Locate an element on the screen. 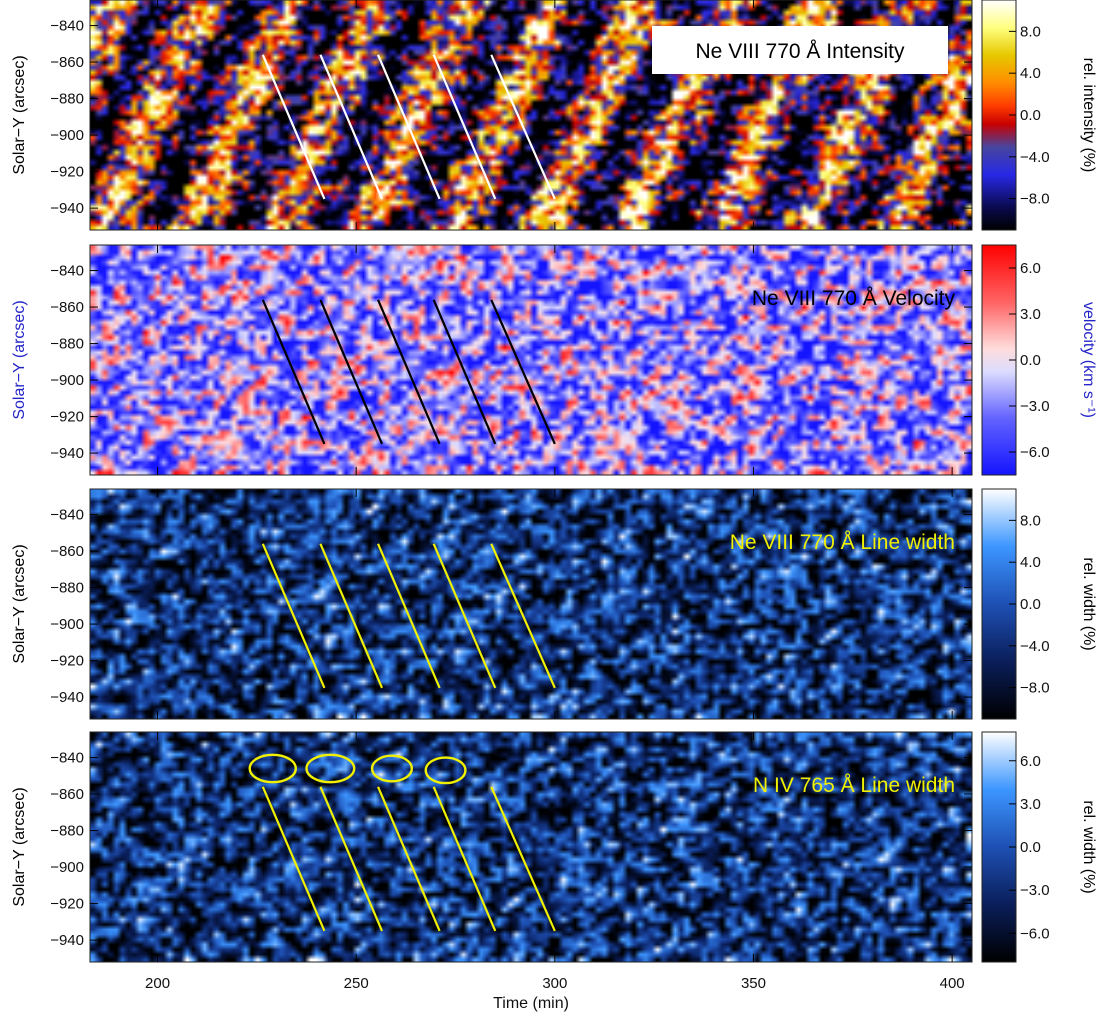 The width and height of the screenshot is (1098, 1020). panel-title: Ne VIII 770 Å Intensity is located at coordinates (800, 51).